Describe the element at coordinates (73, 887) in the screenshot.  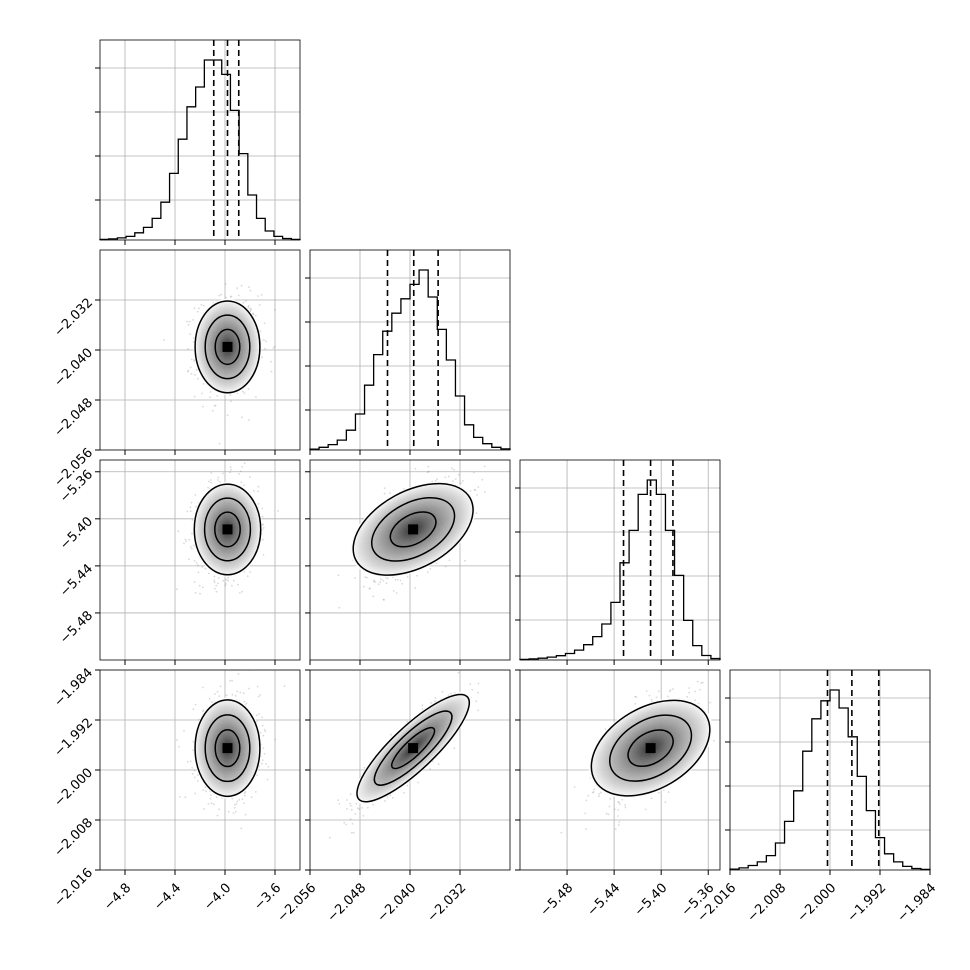
I see `y-tick-label: −2.016` at that location.